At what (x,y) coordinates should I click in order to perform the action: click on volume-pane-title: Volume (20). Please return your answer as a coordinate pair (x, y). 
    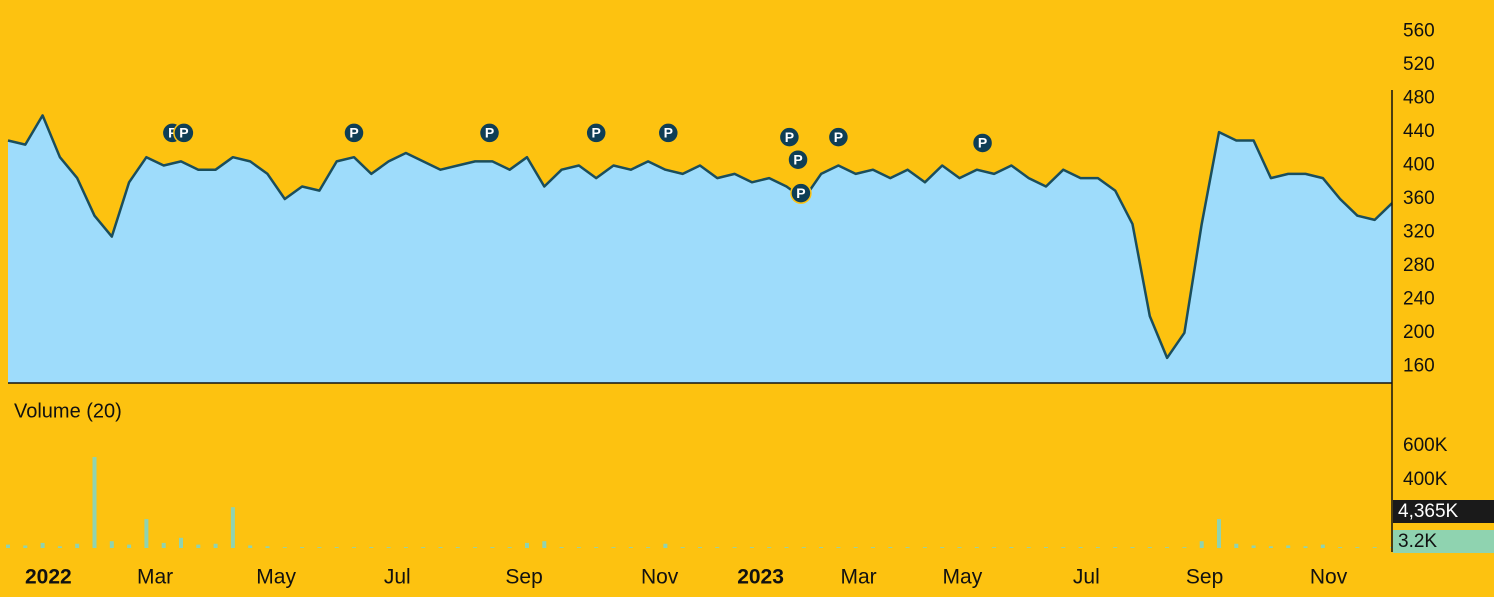
    Looking at the image, I should click on (68, 411).